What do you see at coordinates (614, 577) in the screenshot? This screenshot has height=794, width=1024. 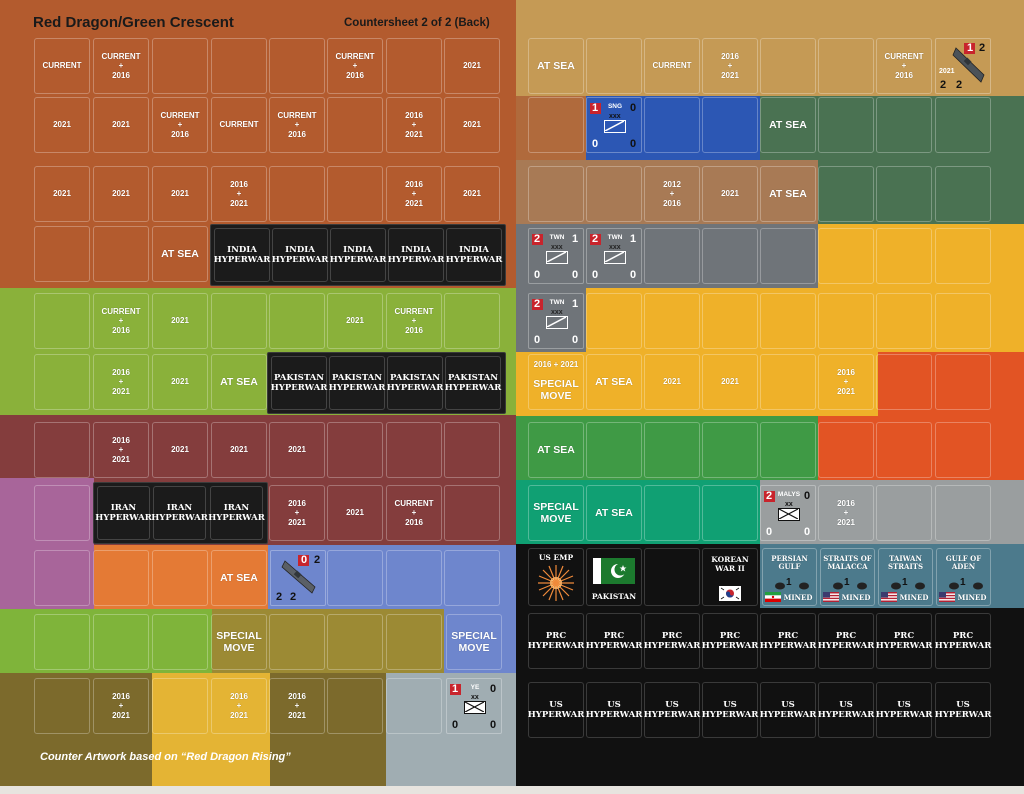 I see `marker-counter-pakistan` at bounding box center [614, 577].